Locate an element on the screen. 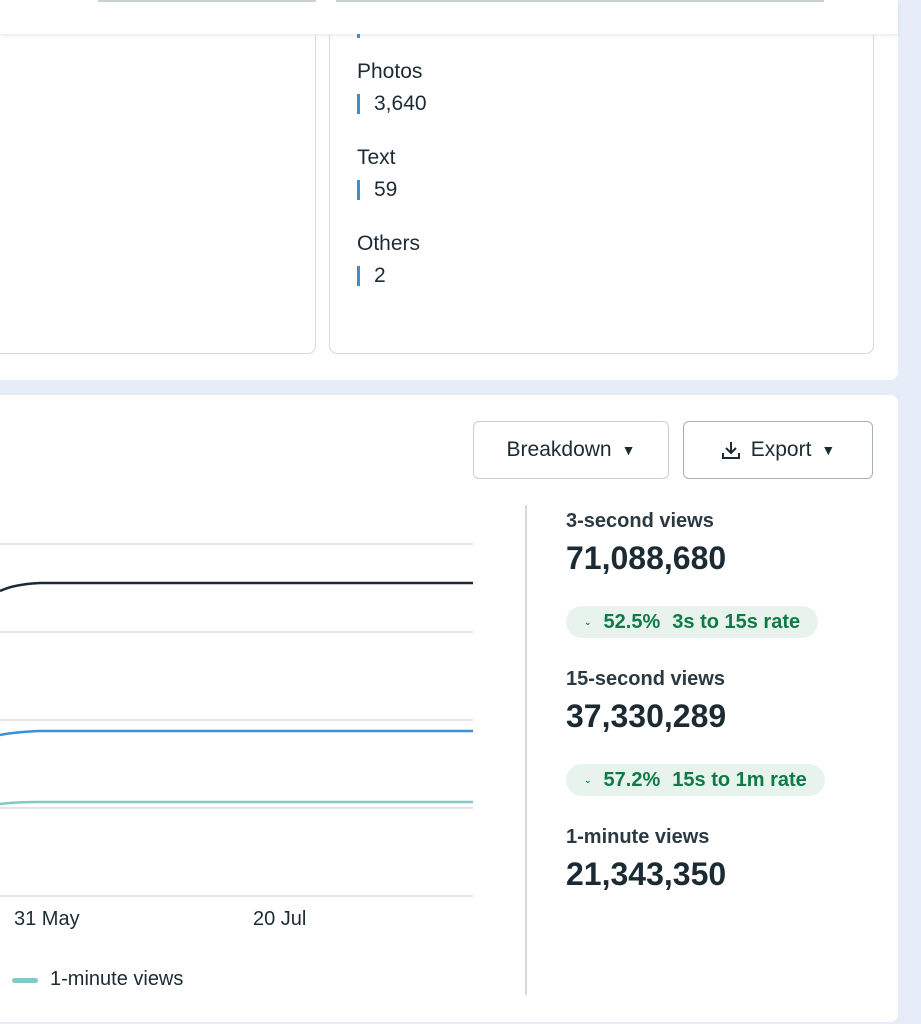 This screenshot has height=1024, width=921. export-button: Export ▼ is located at coordinates (778, 450).